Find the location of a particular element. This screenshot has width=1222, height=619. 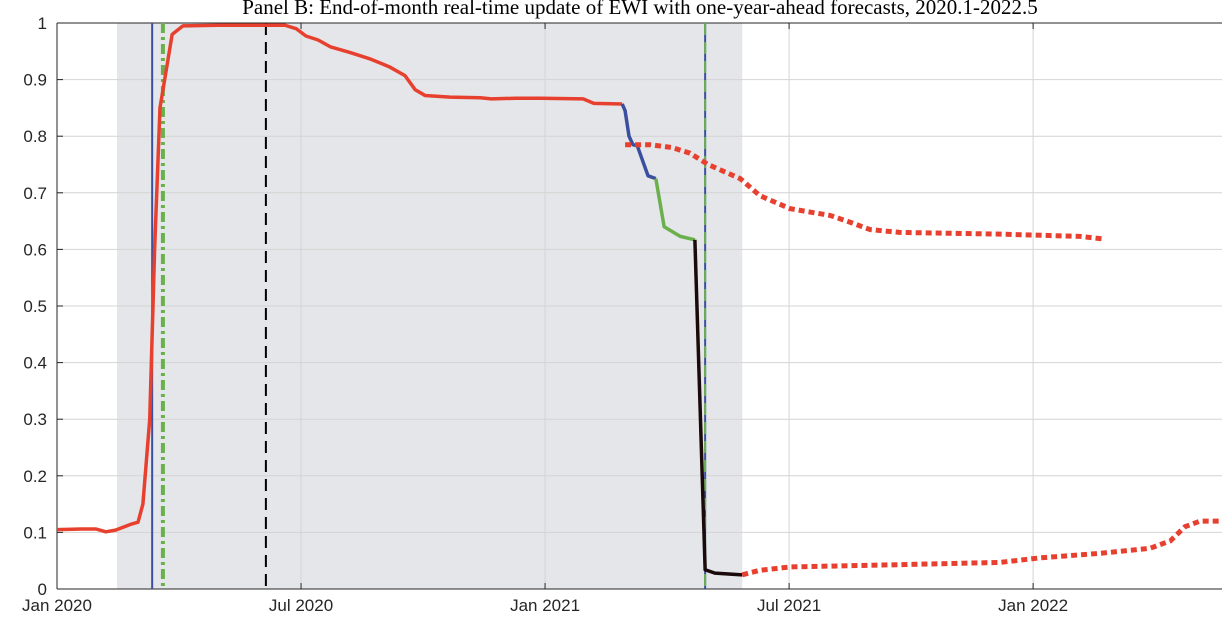

y-tick-label: 0.2 is located at coordinates (35, 476).